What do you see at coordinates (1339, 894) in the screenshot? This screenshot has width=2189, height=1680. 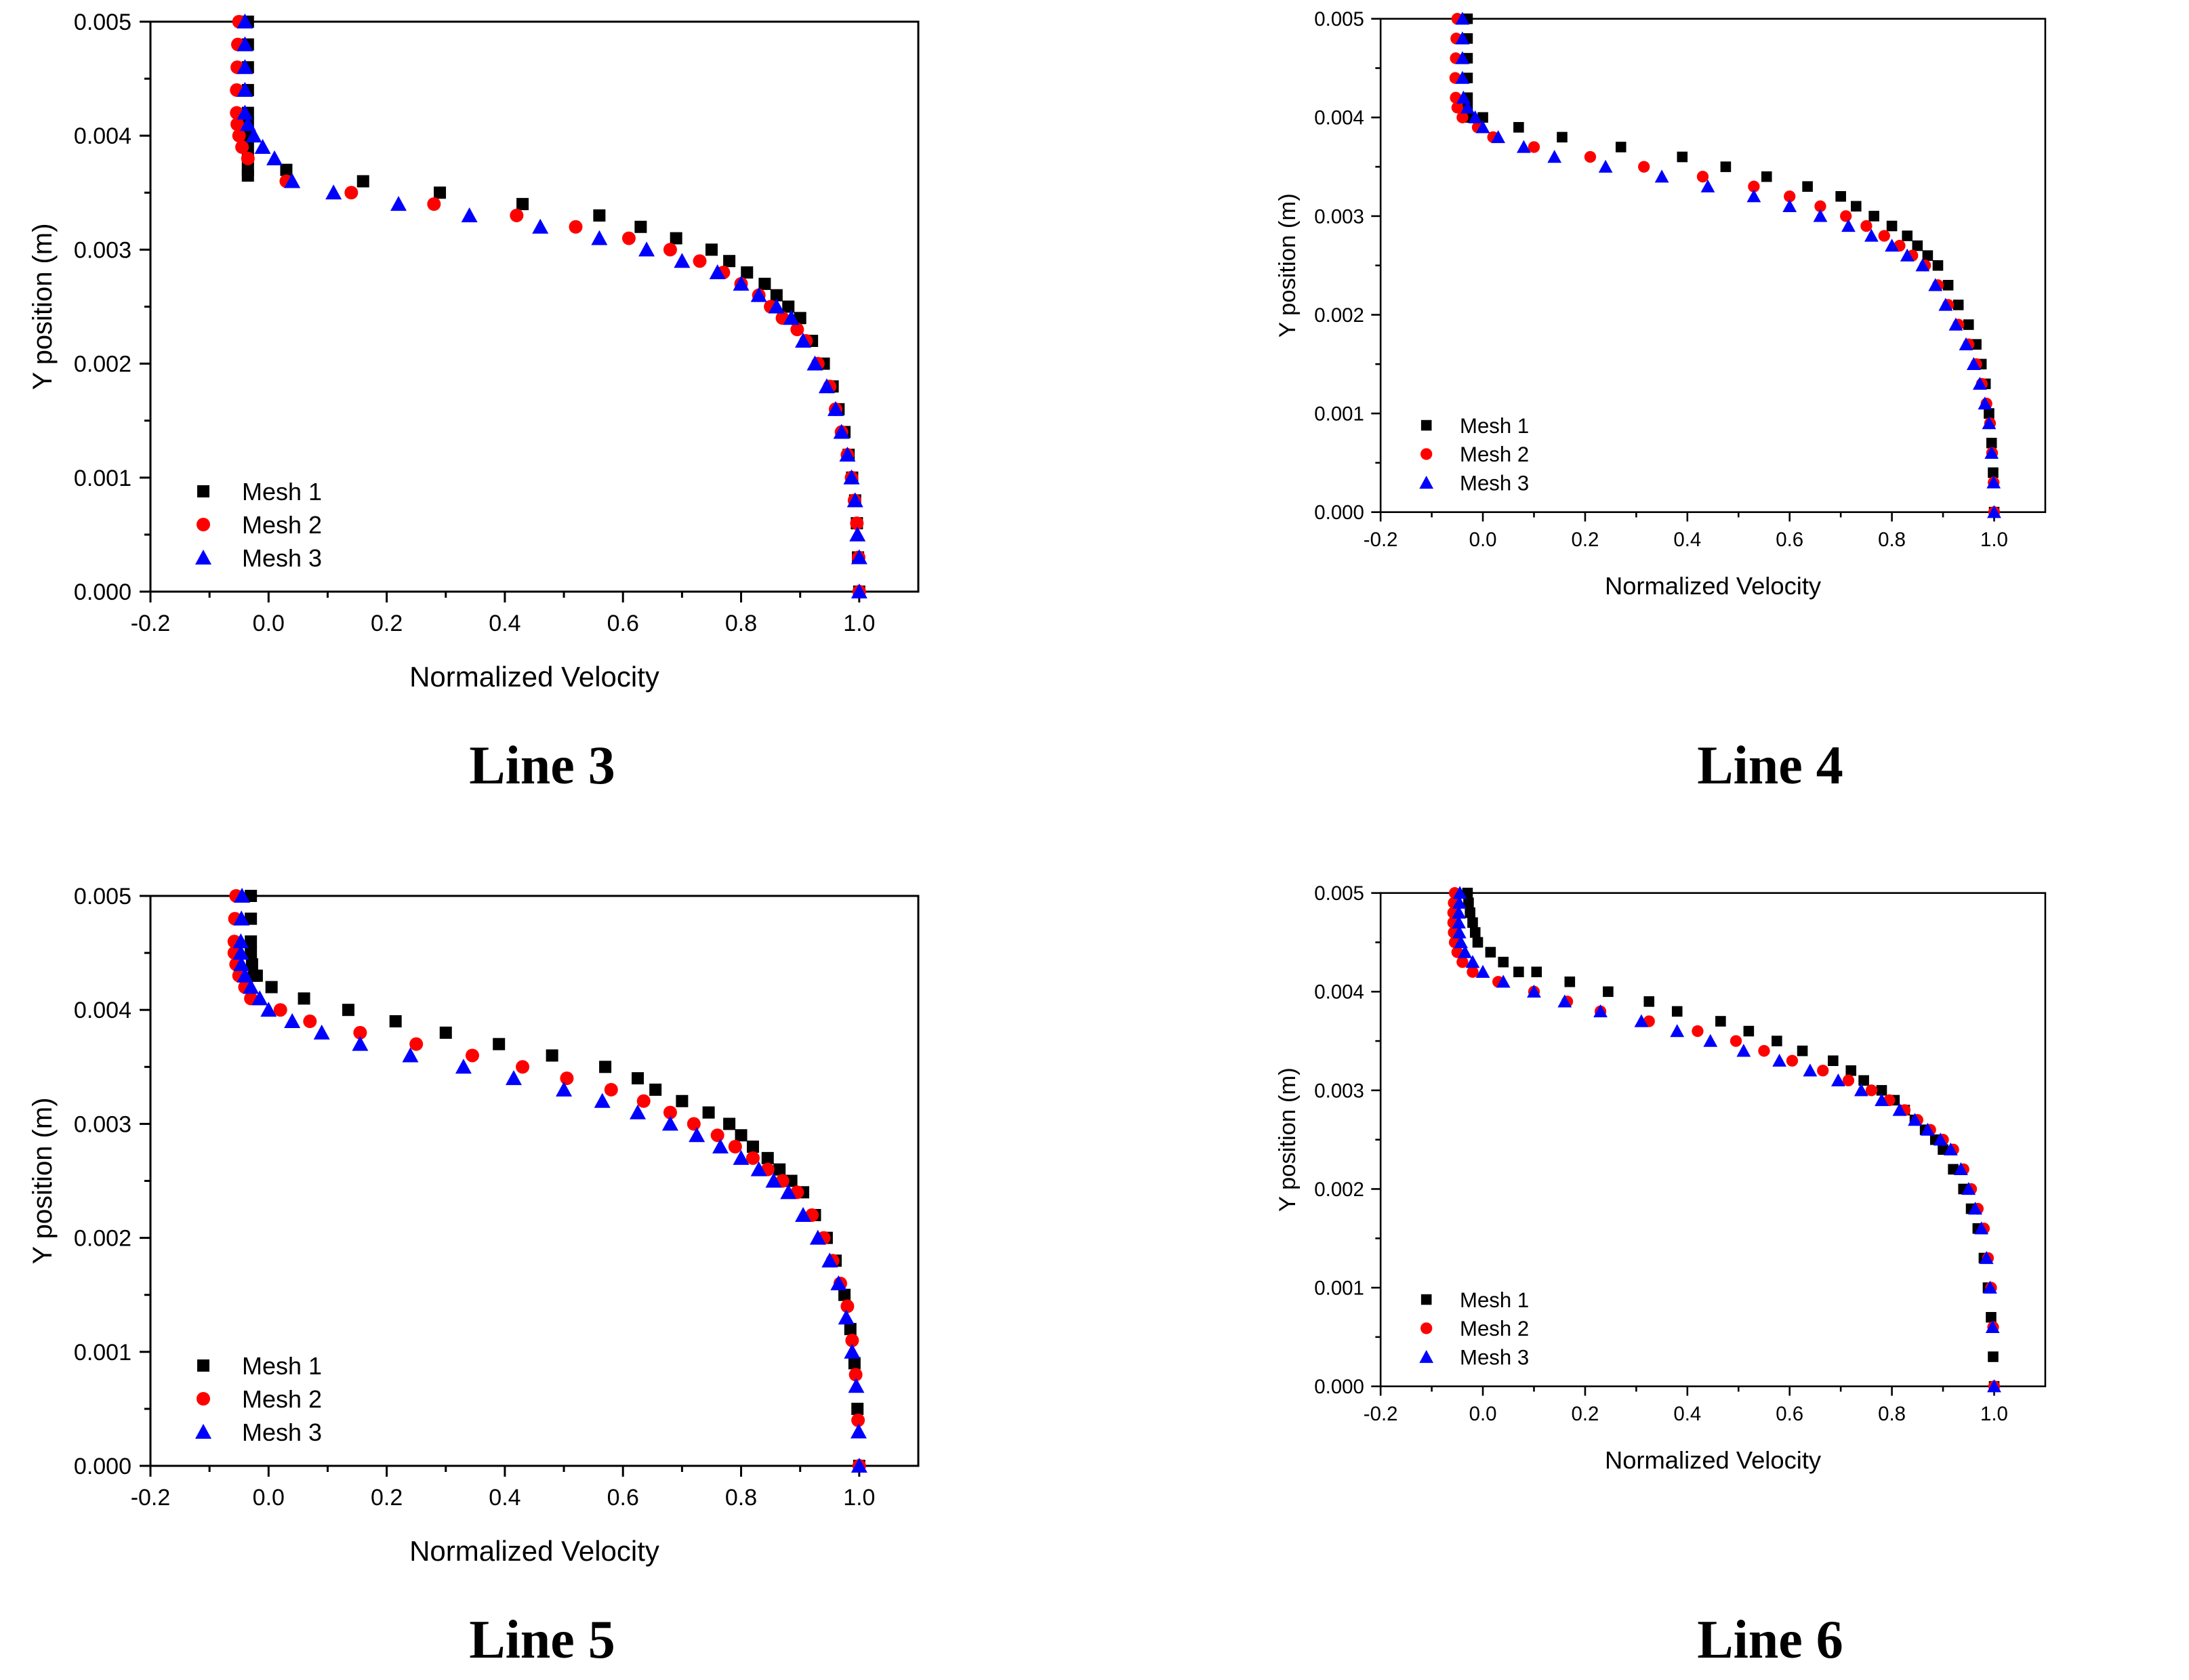 I see `y-tick-label: 0.005` at bounding box center [1339, 894].